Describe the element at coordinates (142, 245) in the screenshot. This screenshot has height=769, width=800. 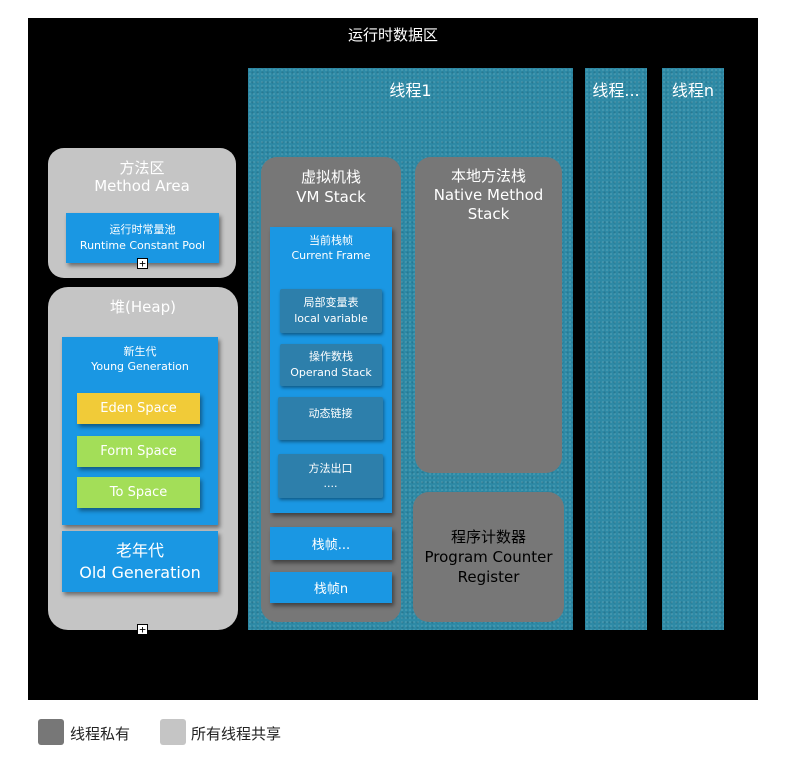
I see `constant-pool-en: Runtime Constant Pool` at that location.